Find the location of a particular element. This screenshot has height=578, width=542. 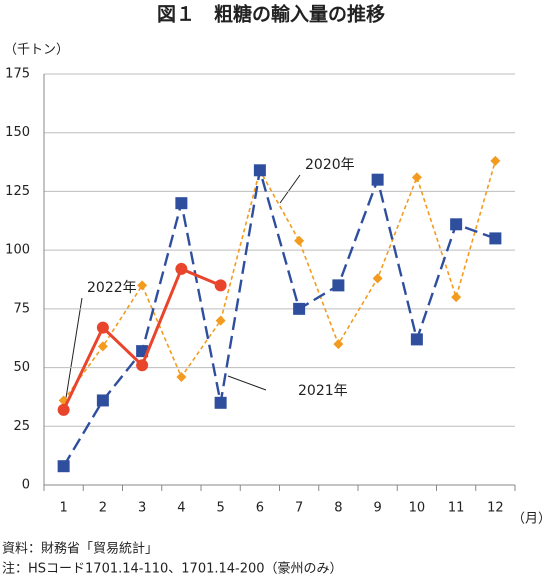

series-label: 2020年 is located at coordinates (330, 165).